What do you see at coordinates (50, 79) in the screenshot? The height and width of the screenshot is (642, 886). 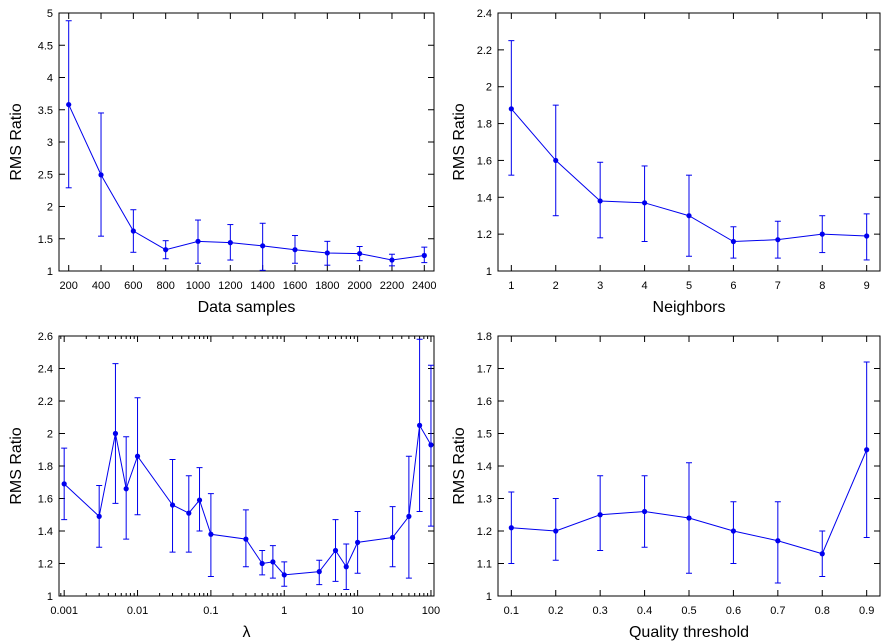 I see `y-tick-label: 4` at bounding box center [50, 79].